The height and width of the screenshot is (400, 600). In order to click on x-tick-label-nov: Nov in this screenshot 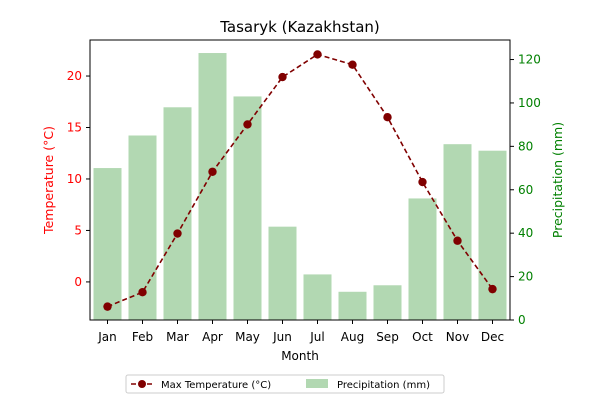, I will do `click(457, 337)`.